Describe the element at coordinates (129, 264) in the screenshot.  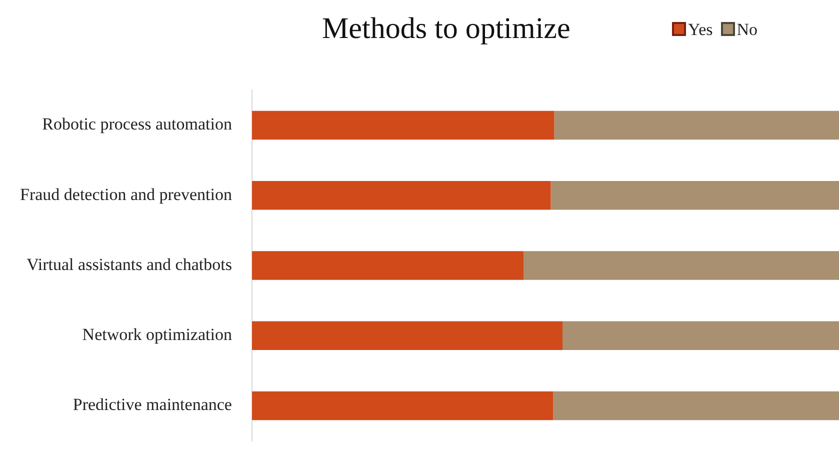
I see `y-tick-label: Virtual assistants and chatbots` at that location.